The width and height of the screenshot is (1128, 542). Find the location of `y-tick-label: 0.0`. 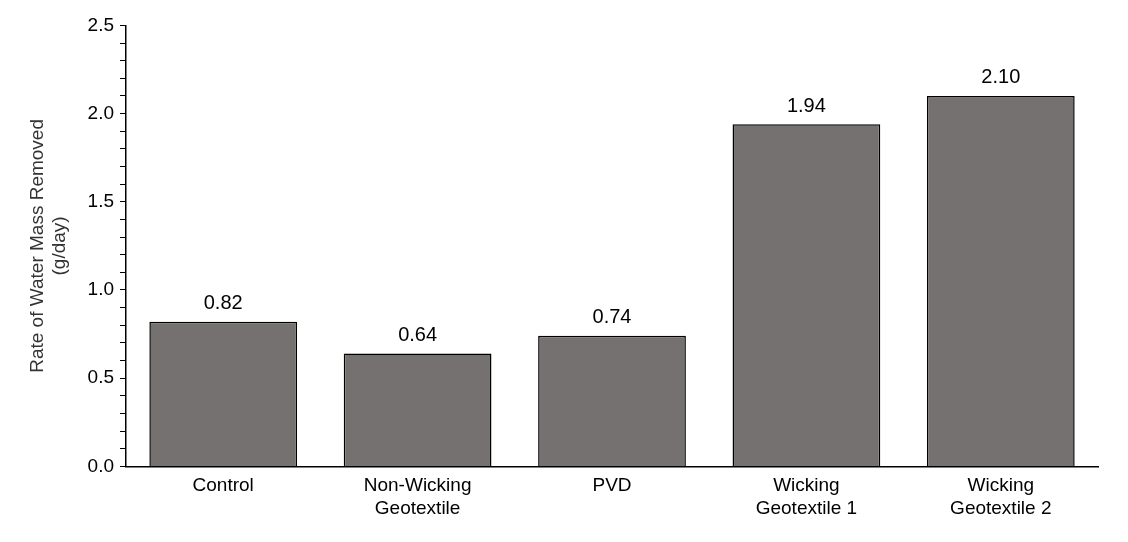

y-tick-label: 0.0 is located at coordinates (101, 465).